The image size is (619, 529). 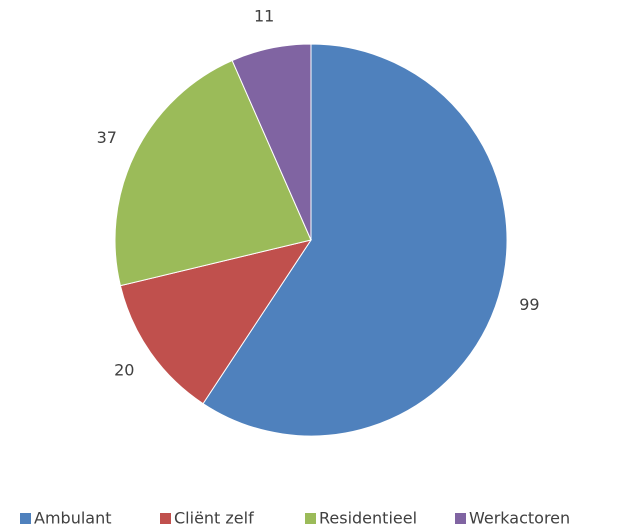 What do you see at coordinates (214, 518) in the screenshot?
I see `legend-label: Cliënt zelf` at bounding box center [214, 518].